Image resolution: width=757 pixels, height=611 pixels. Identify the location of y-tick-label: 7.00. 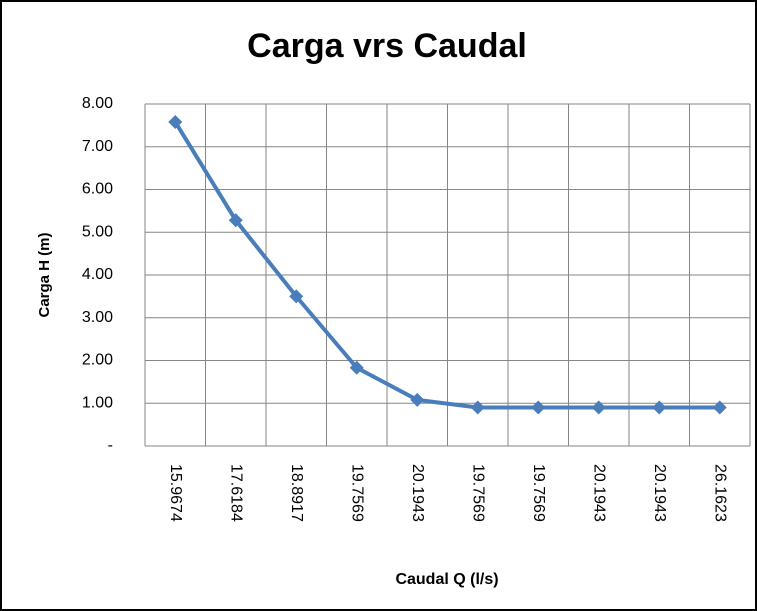
(97, 146).